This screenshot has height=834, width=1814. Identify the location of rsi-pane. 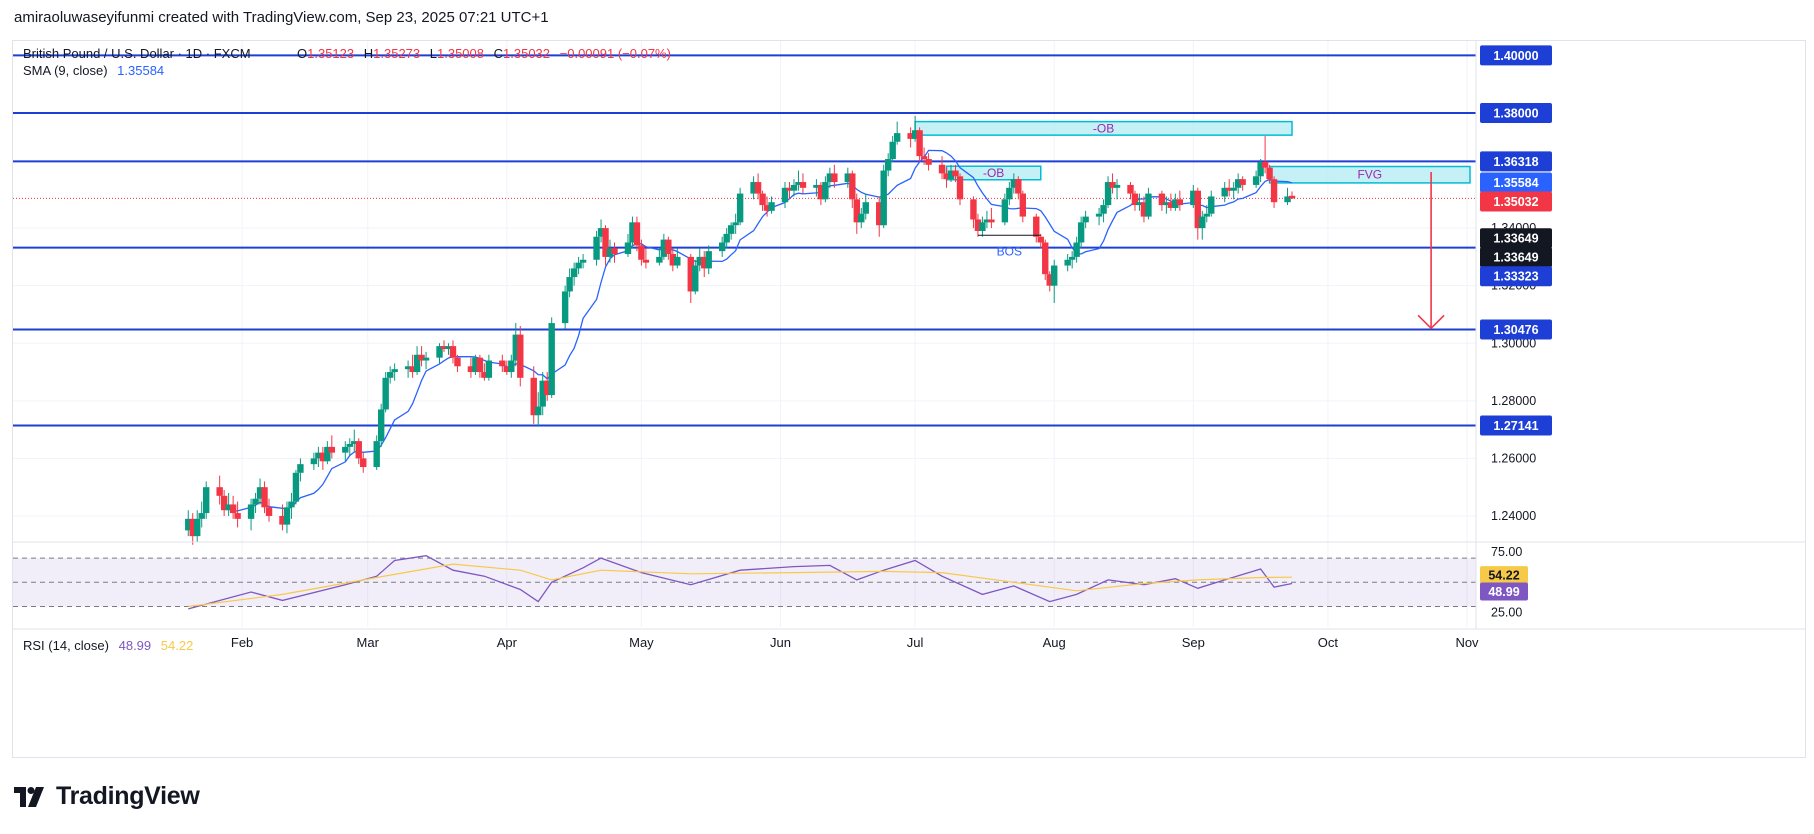
(744, 582).